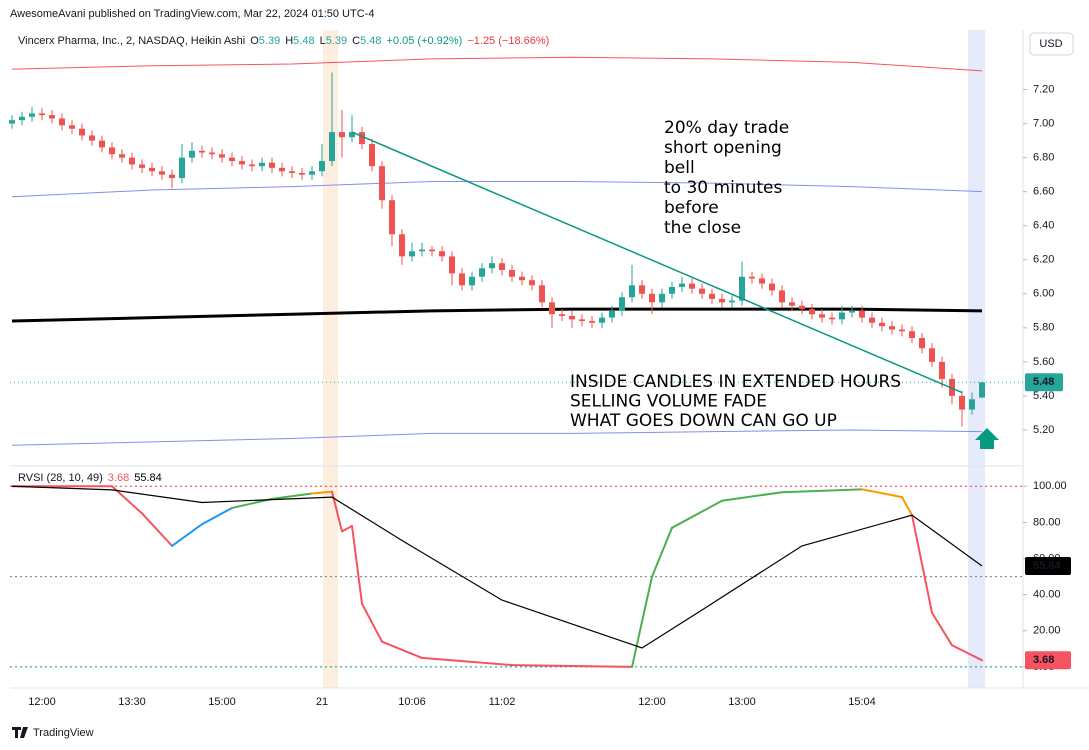 The height and width of the screenshot is (750, 1089). I want to click on y-tick-label: 5.60, so click(1043, 362).